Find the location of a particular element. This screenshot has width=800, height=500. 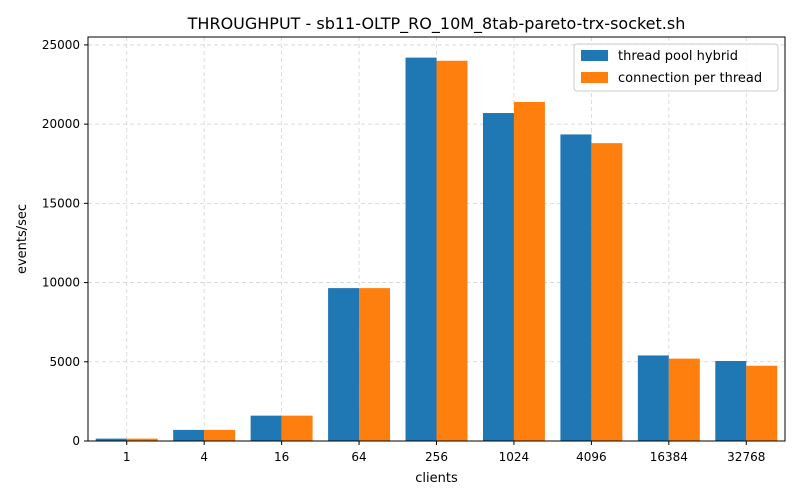

x-tick-label-16384: 16384 is located at coordinates (669, 457).